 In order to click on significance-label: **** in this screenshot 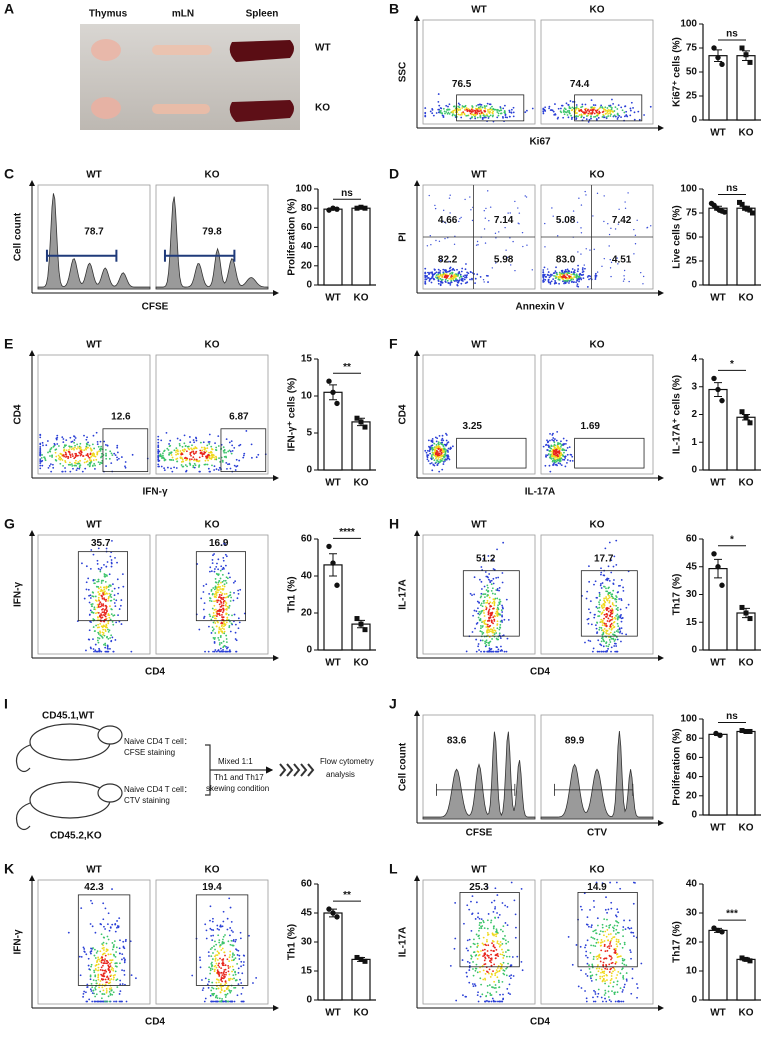, I will do `click(347, 532)`.